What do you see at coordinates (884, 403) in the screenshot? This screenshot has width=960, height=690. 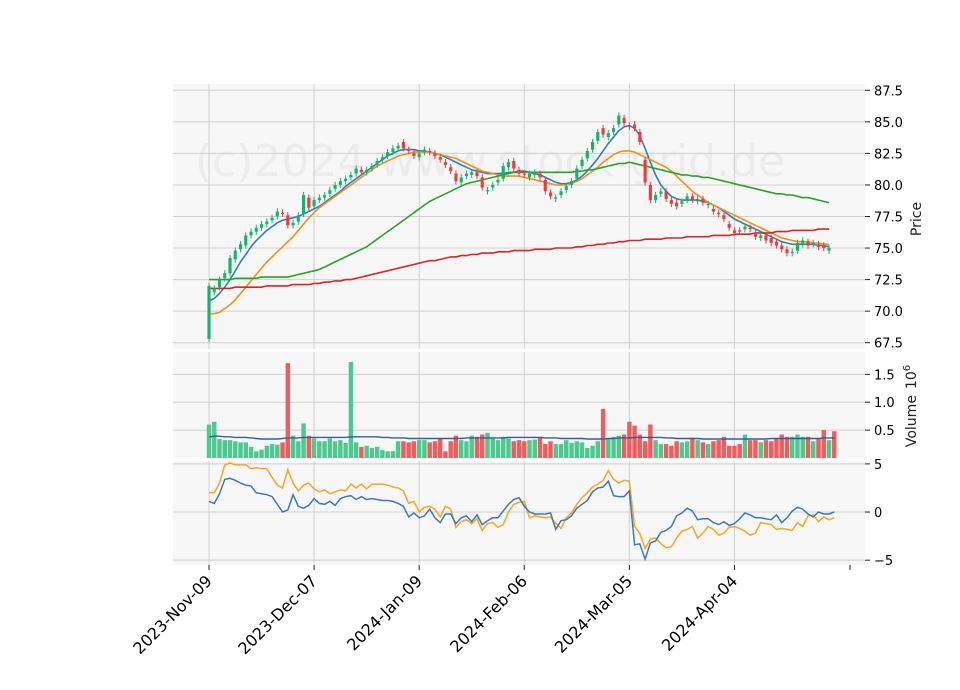 I see `volume-tick-label: 1.0` at bounding box center [884, 403].